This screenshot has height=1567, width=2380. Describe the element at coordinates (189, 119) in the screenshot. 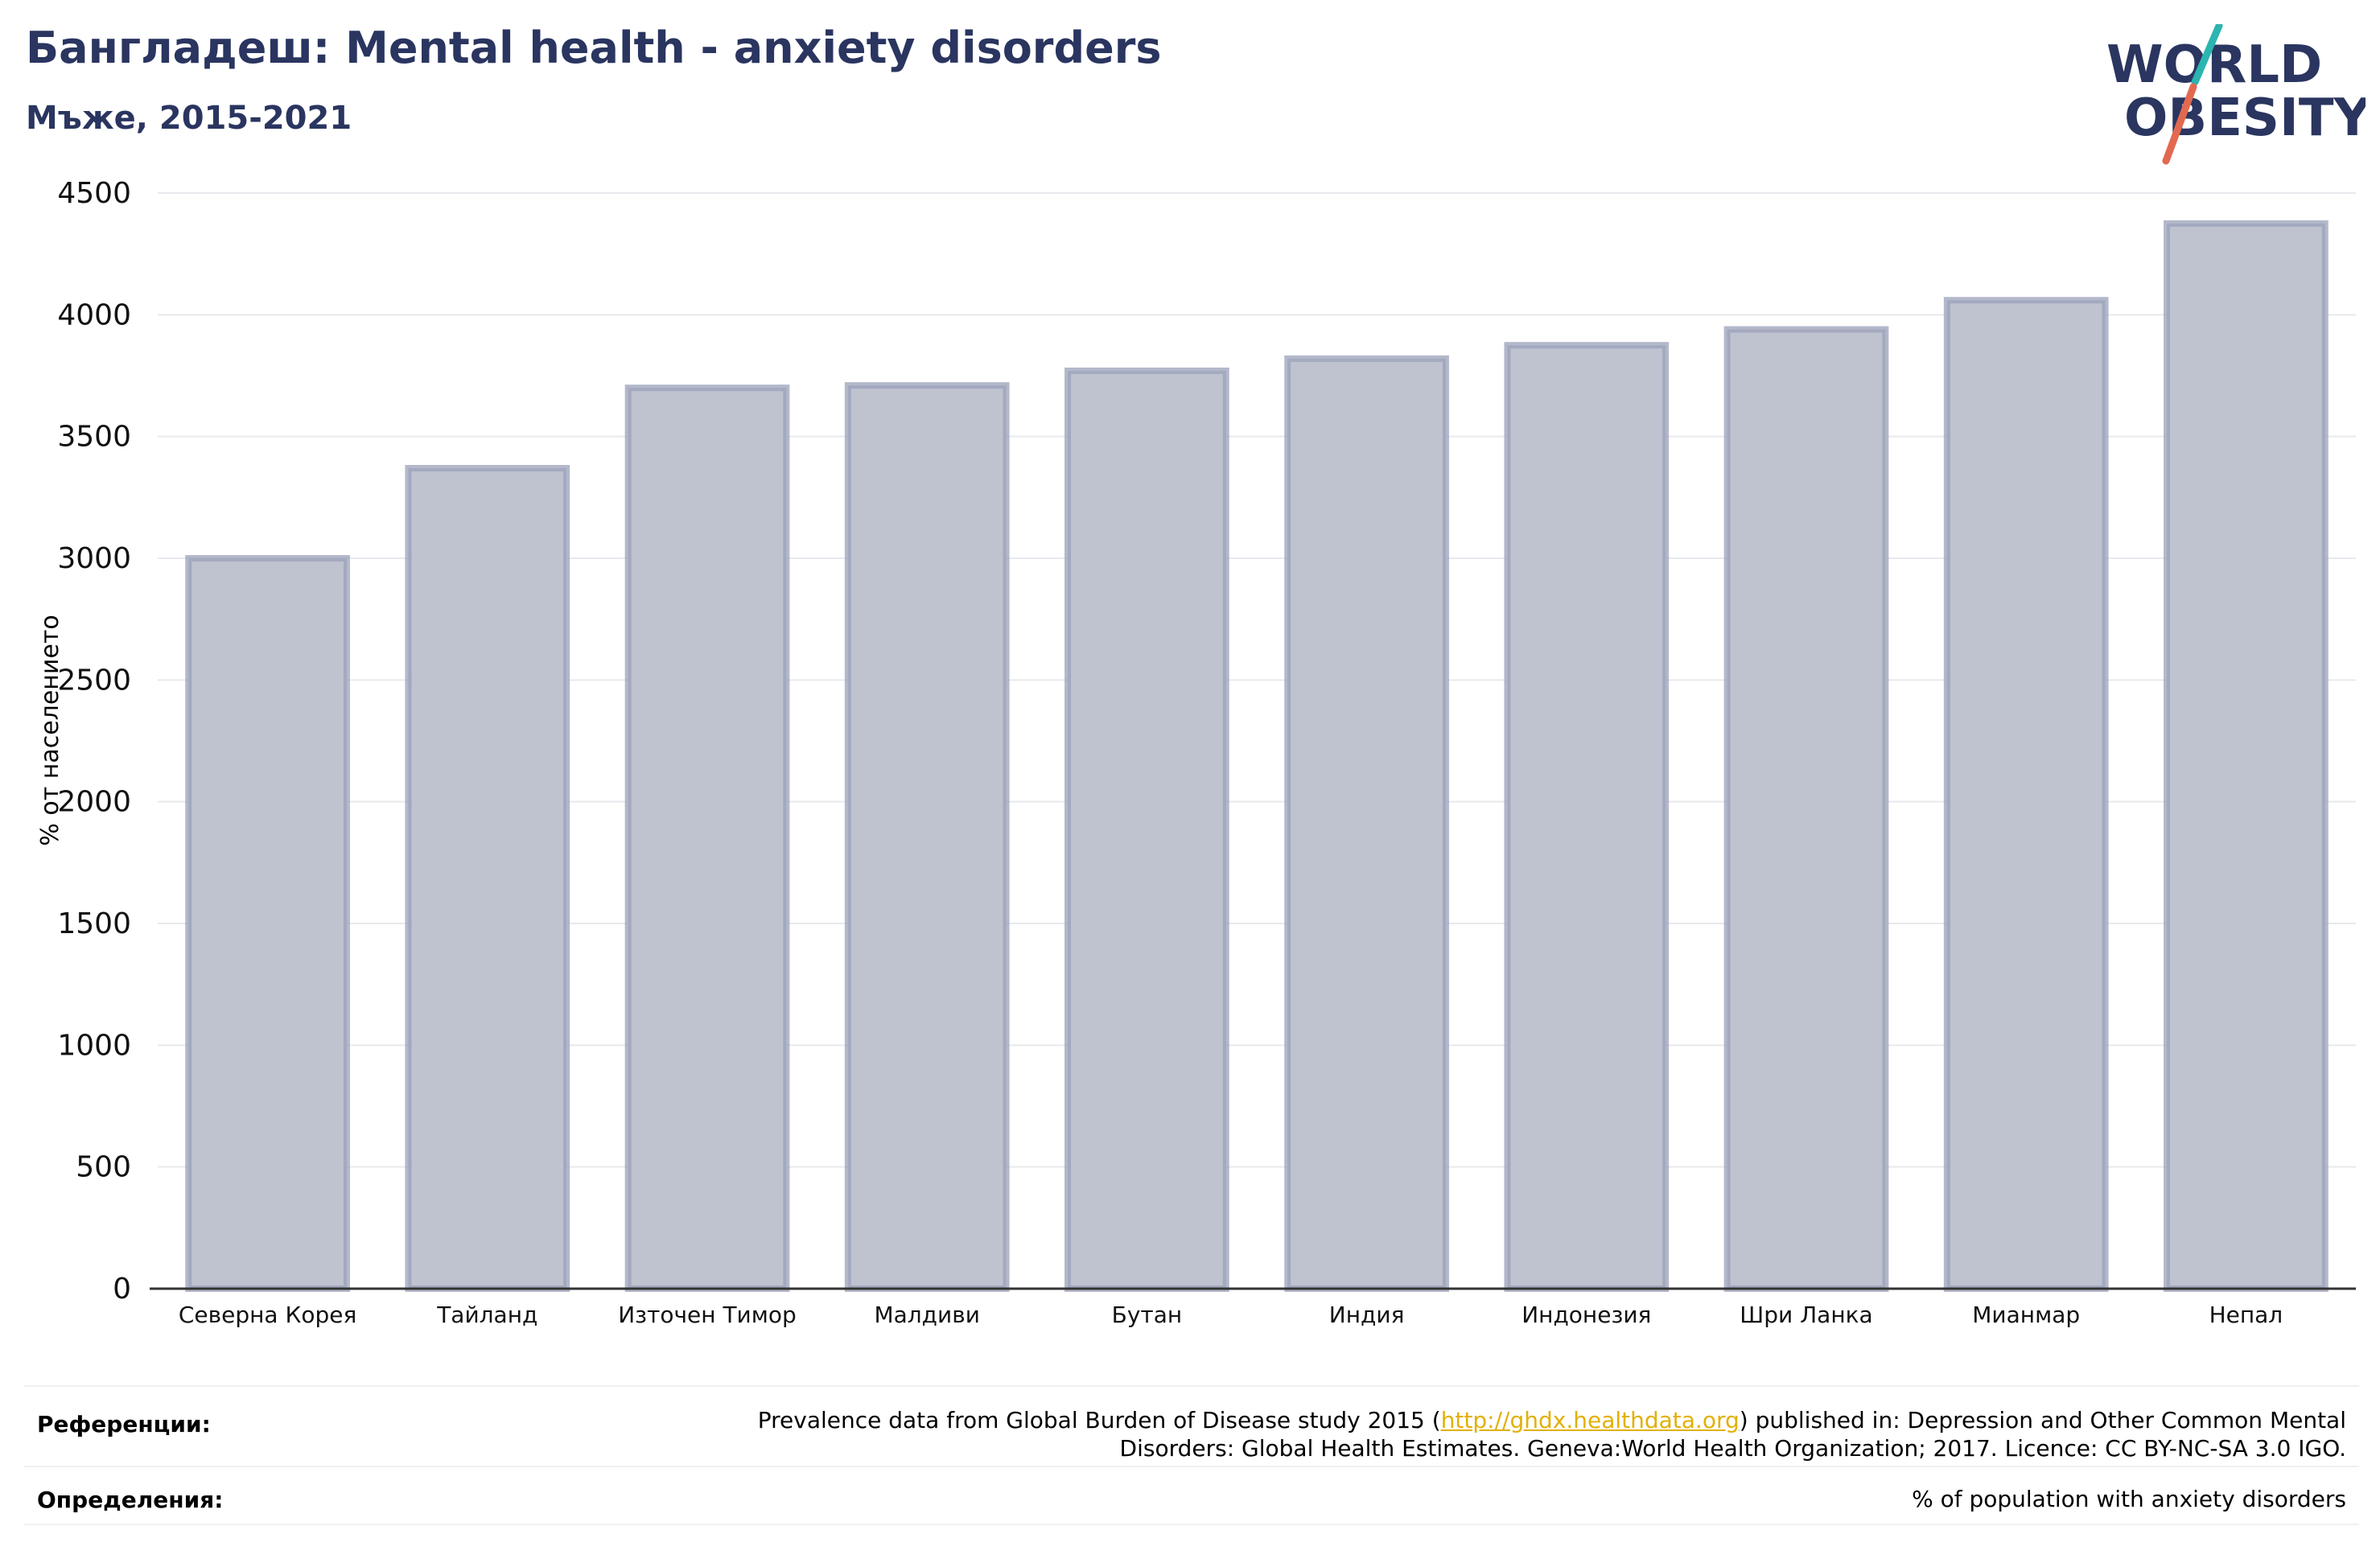

I see `chart-subtitle: Мъже, 2015-2021` at that location.